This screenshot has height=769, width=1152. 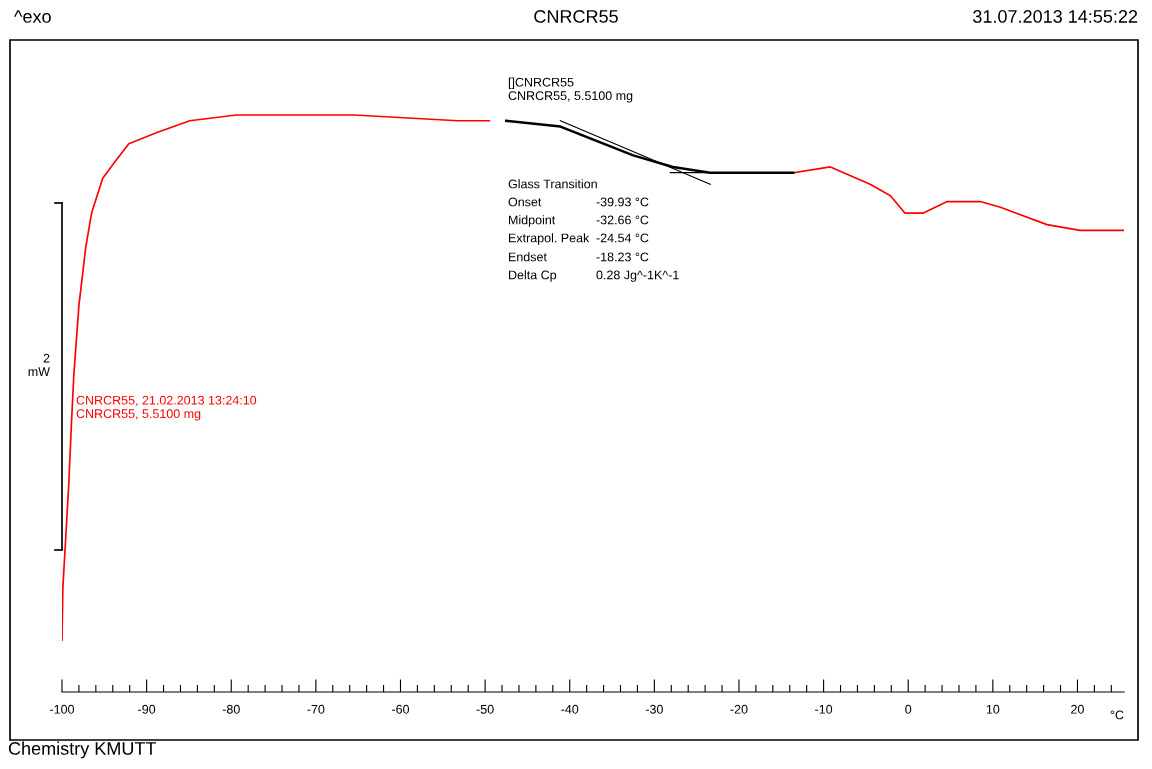 I want to click on x-tick-label: -80, so click(x=231, y=709).